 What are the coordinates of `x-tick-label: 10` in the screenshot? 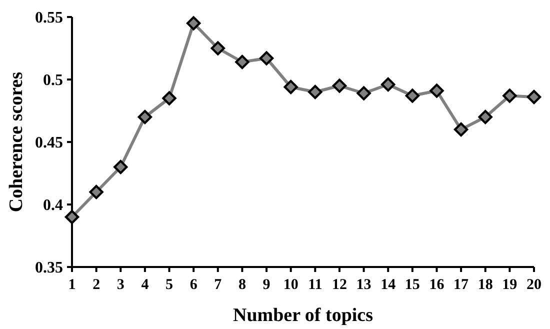 It's located at (290, 285).